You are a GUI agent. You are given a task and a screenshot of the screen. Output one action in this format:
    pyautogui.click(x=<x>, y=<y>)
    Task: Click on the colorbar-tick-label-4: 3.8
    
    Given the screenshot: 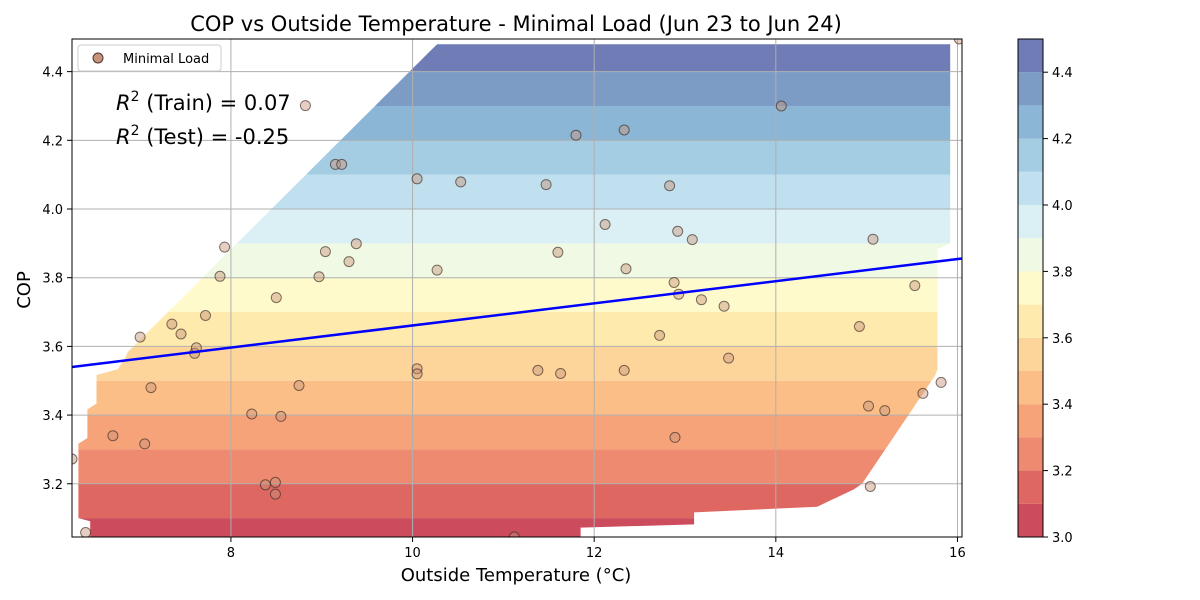 What is the action you would take?
    pyautogui.click(x=1062, y=272)
    